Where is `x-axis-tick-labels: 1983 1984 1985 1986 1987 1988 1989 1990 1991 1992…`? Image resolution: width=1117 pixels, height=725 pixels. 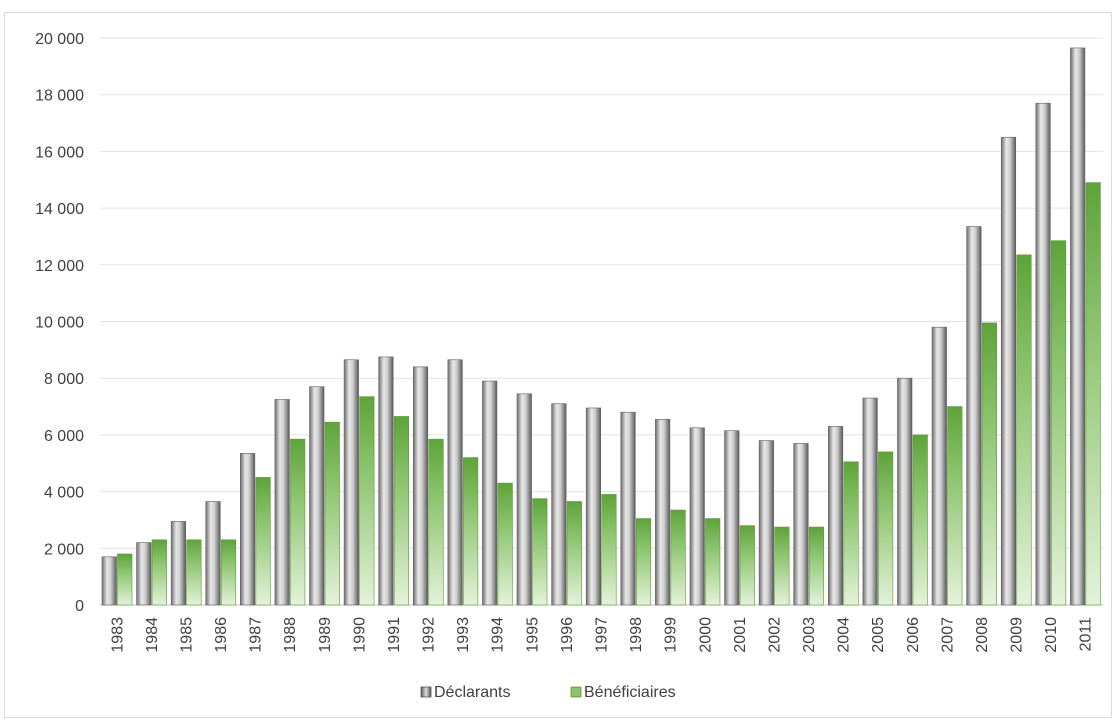 x-axis-tick-labels: 1983 1984 1985 1986 1987 1988 1989 1990 1991 1992… is located at coordinates (601, 635).